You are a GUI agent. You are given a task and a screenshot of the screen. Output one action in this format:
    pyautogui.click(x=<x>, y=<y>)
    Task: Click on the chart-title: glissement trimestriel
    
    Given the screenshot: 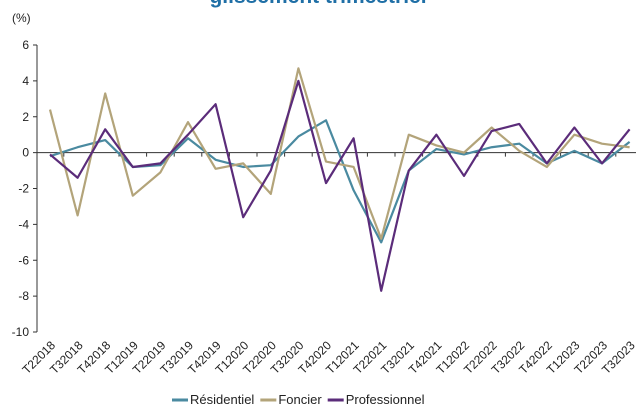 What is the action you would take?
    pyautogui.click(x=317, y=4)
    